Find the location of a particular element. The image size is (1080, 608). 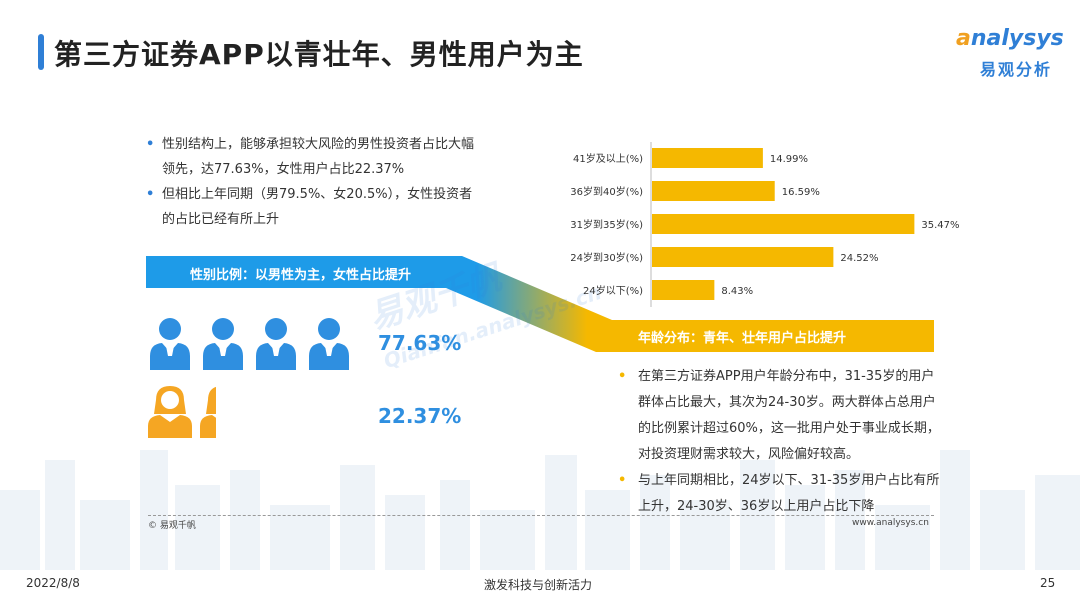

section-banner-band is located at coordinates (540, 304).